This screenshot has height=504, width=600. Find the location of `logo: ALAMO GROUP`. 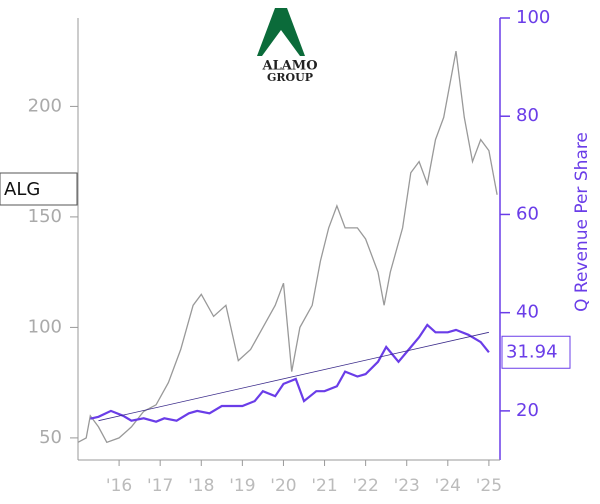

logo: ALAMO GROUP is located at coordinates (287, 46).